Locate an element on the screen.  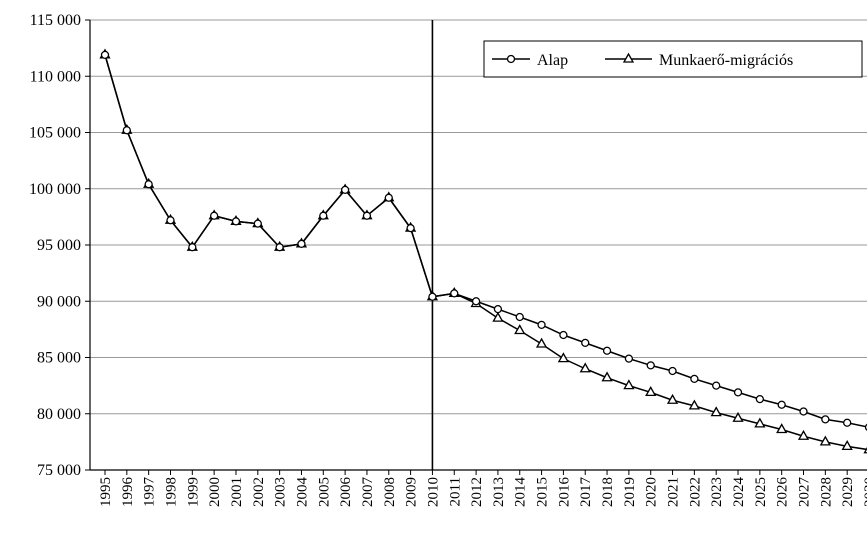
y-tick-label: 100 000 is located at coordinates (55, 189).